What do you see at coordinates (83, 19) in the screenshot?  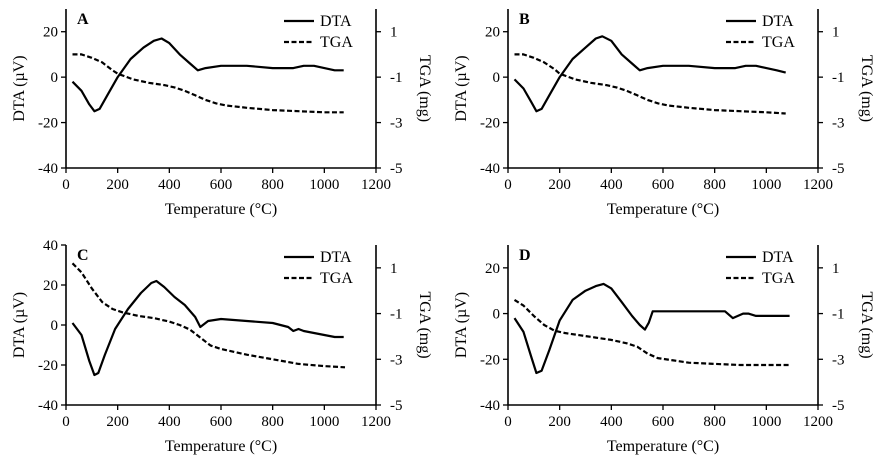 I see `panel-letter: A` at bounding box center [83, 19].